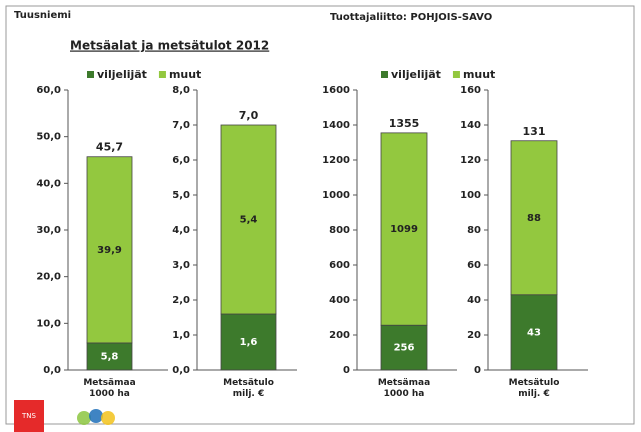  What do you see at coordinates (48, 183) in the screenshot?
I see `y-tick-label: 40,0` at bounding box center [48, 183].